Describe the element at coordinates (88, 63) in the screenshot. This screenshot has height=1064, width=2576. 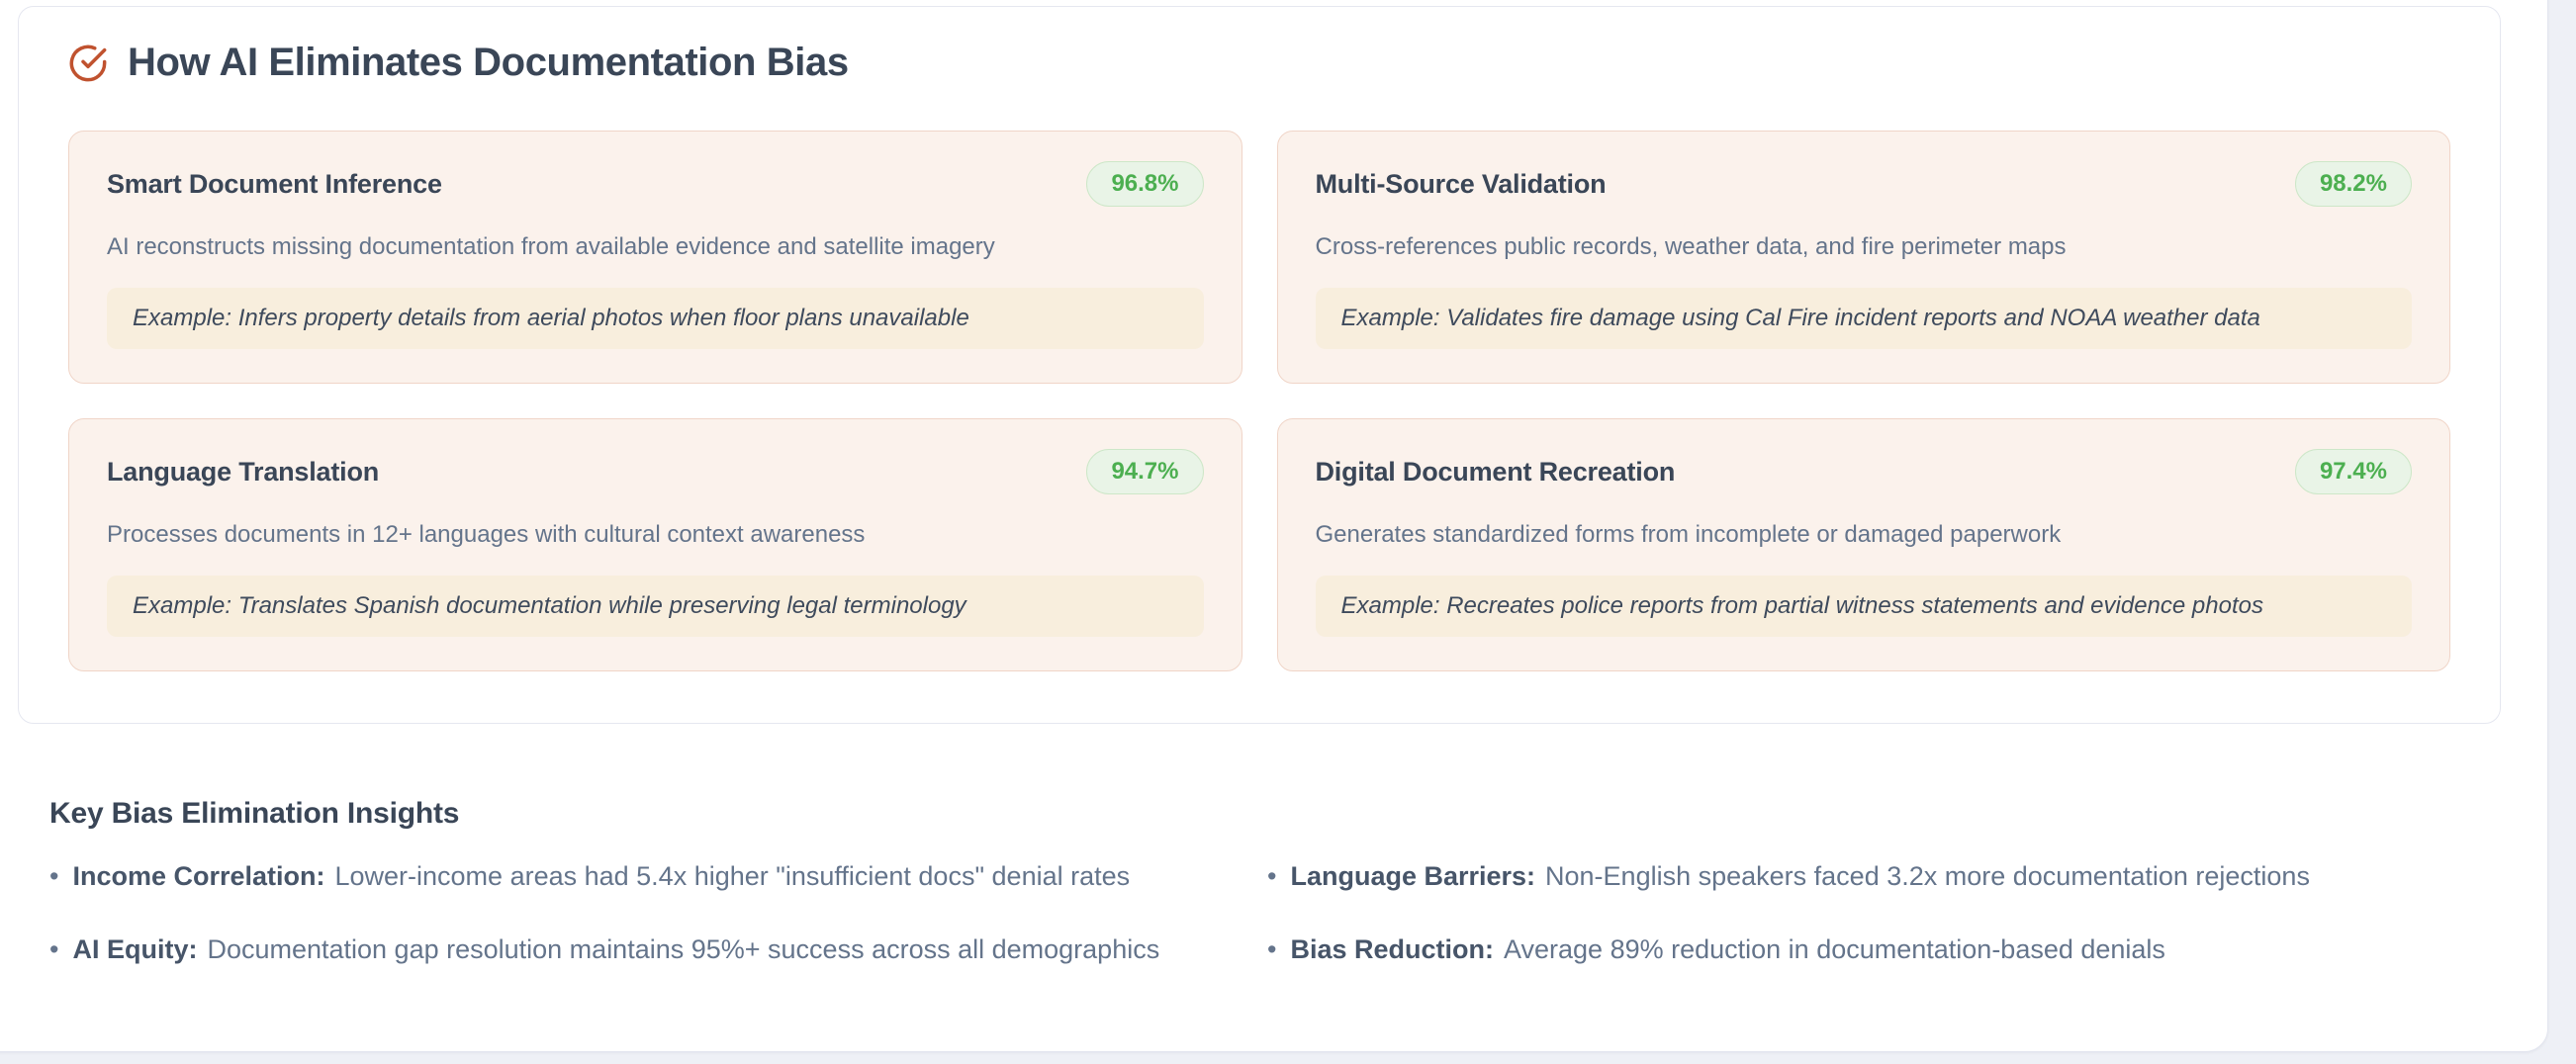
I see `check-circle-icon` at that location.